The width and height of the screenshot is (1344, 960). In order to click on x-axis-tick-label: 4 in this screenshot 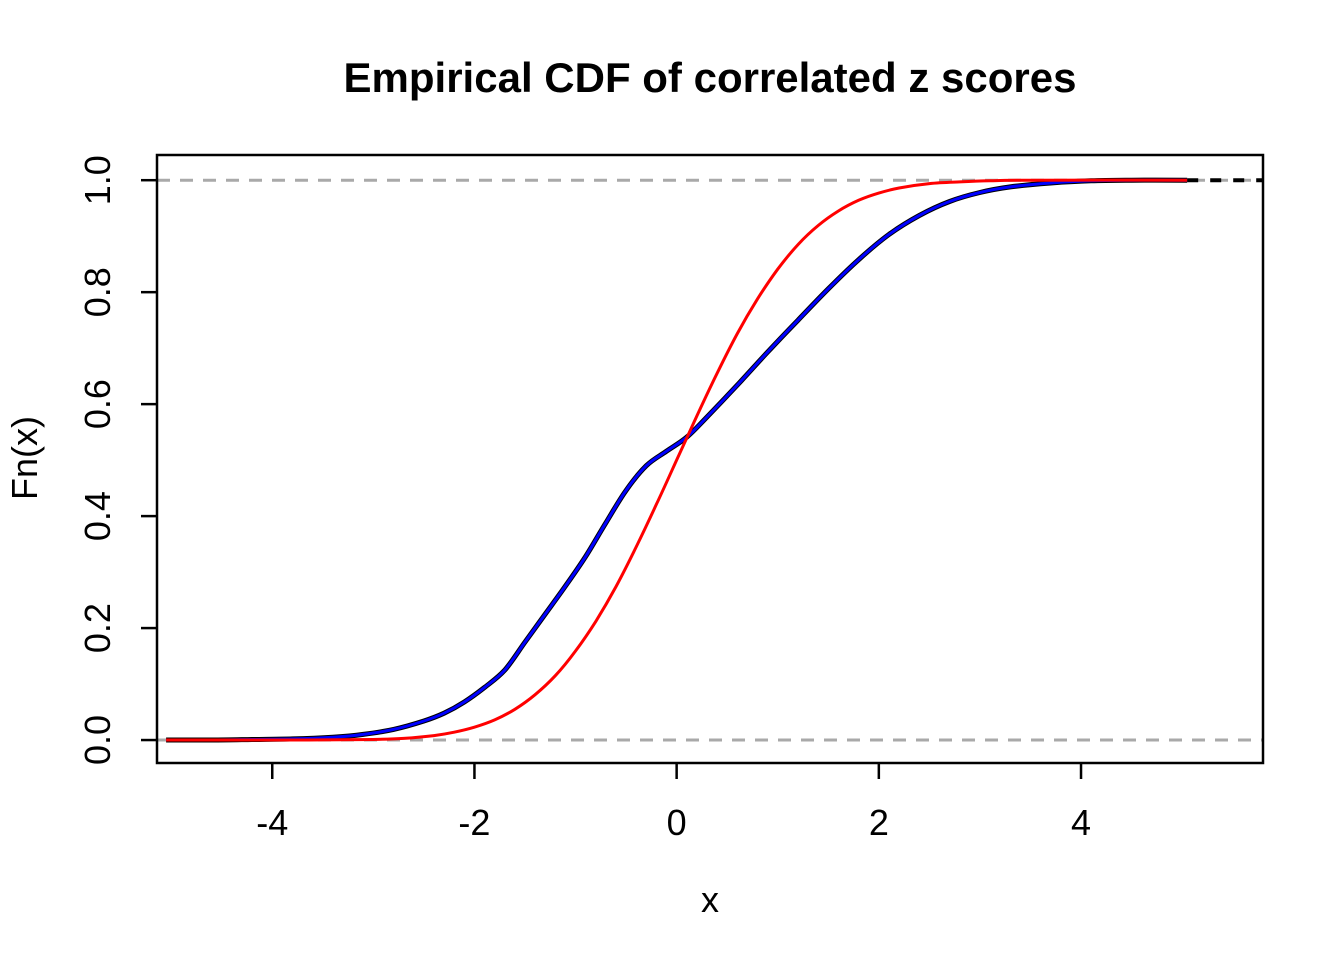, I will do `click(1081, 822)`.